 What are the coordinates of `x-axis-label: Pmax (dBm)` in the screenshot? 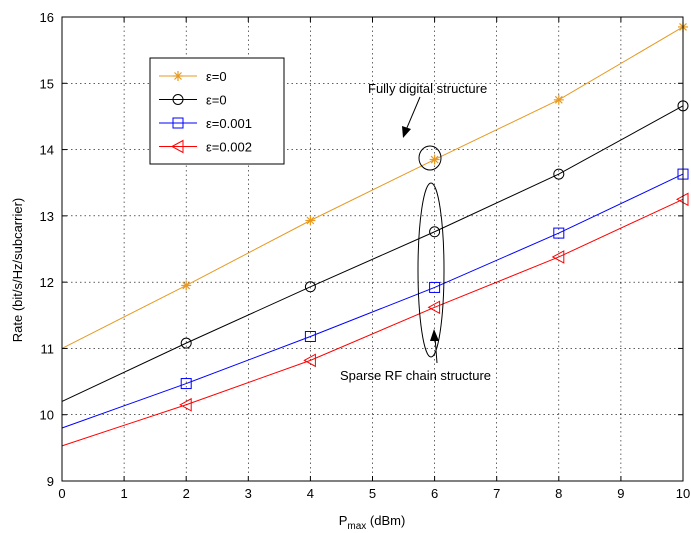 It's located at (372, 522).